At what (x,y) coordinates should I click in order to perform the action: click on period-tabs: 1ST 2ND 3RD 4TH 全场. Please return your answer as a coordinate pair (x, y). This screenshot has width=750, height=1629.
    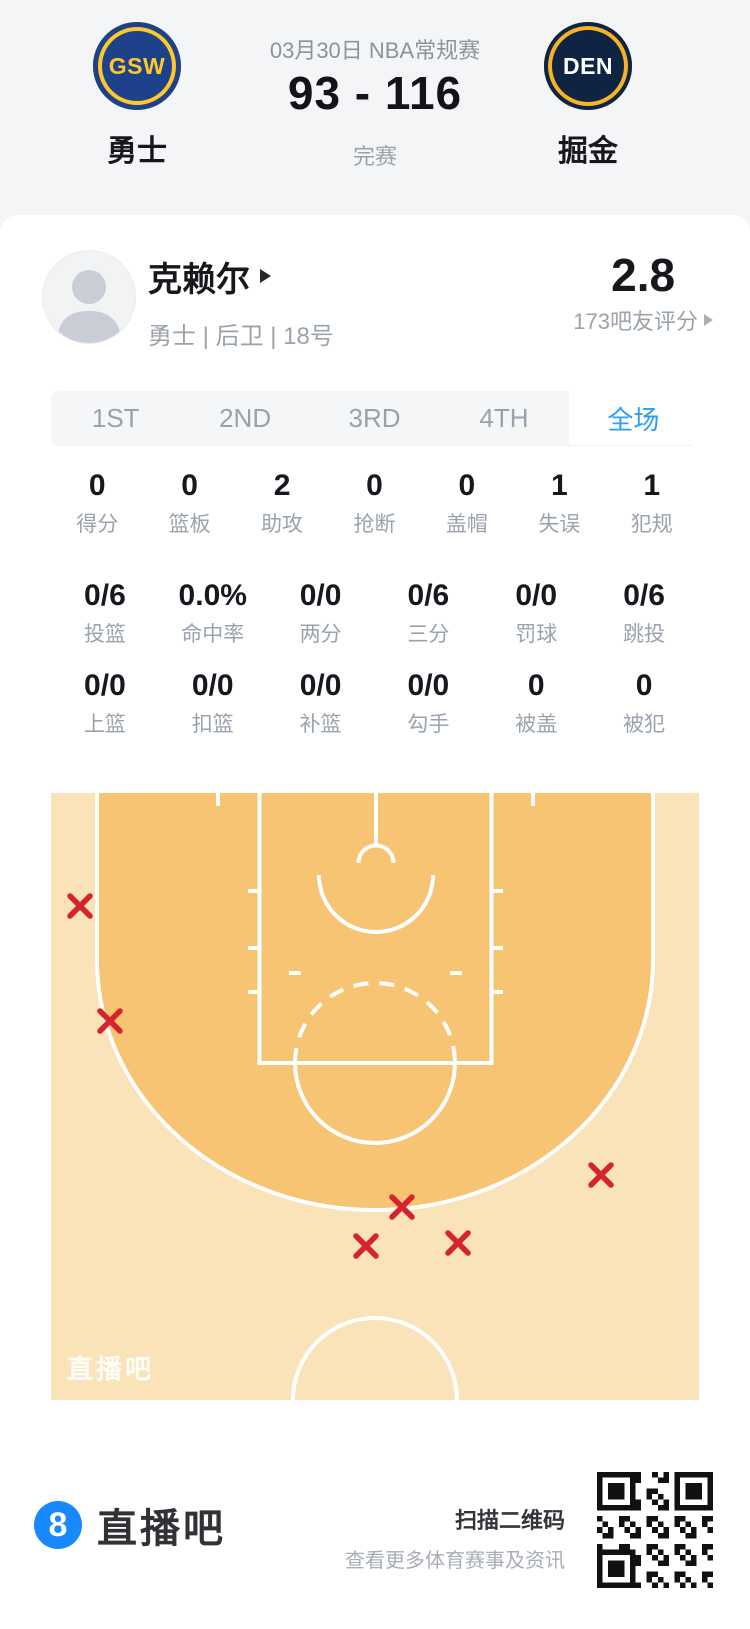
    Looking at the image, I should click on (375, 418).